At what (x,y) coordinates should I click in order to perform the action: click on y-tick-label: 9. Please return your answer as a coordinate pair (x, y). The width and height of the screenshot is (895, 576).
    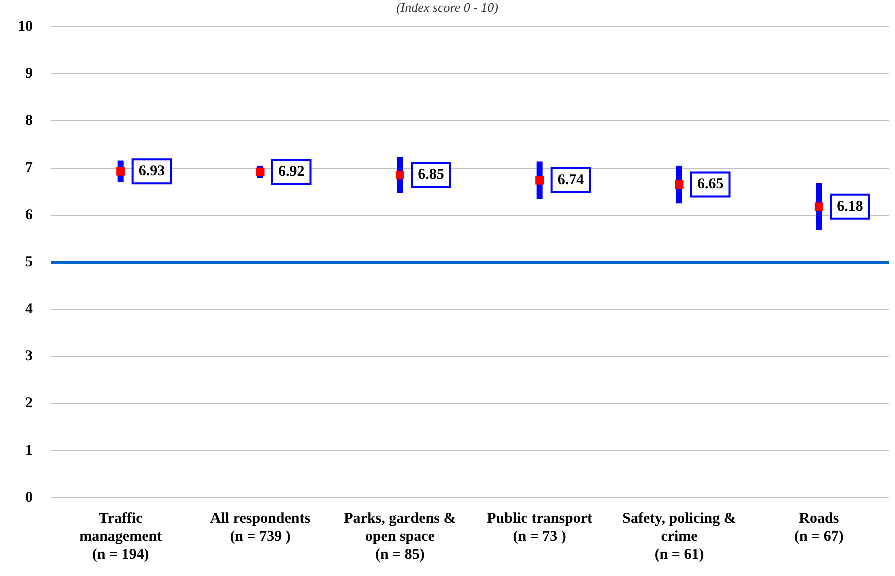
    Looking at the image, I should click on (29, 74).